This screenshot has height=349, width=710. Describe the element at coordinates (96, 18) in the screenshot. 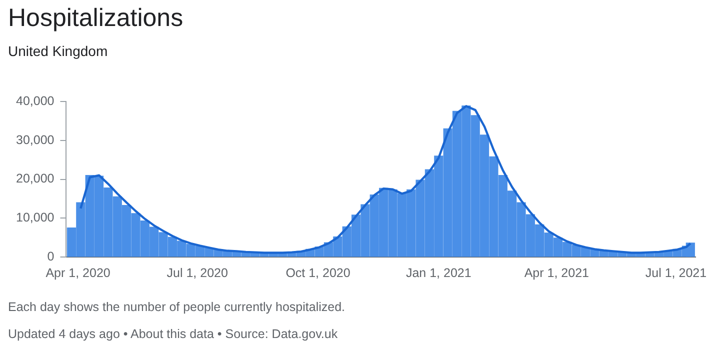

I see `chart-title: Hospitalizations` at that location.